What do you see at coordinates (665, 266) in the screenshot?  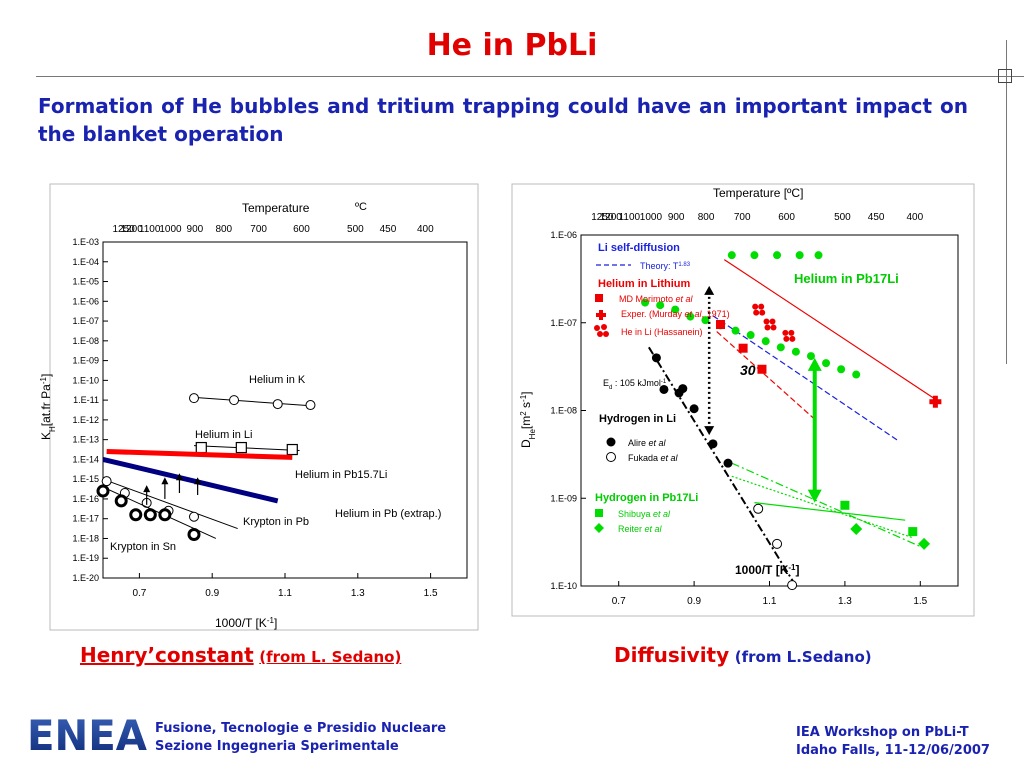 I see `label-theory: Theory: T1.83` at bounding box center [665, 266].